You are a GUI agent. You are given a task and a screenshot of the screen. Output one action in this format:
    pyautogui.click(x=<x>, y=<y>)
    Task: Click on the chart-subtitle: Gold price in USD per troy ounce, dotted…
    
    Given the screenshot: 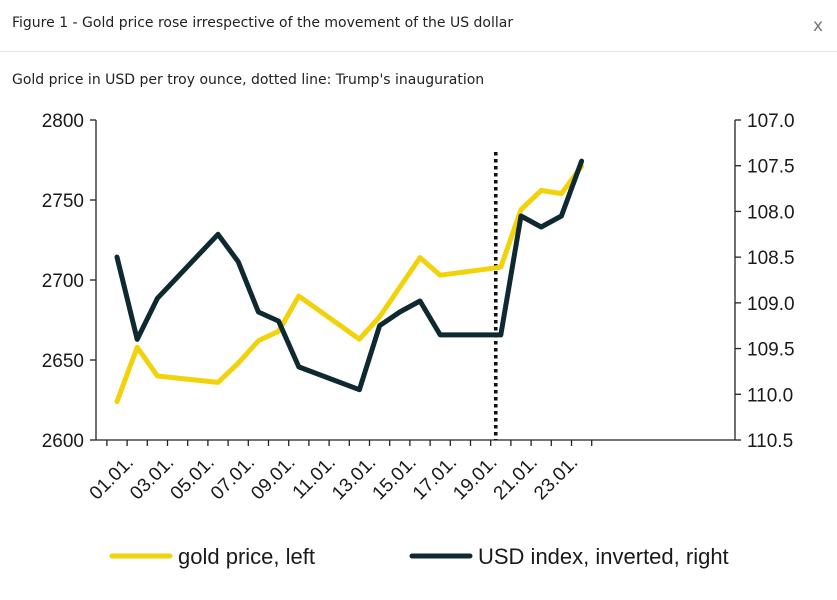 What is the action you would take?
    pyautogui.click(x=248, y=80)
    